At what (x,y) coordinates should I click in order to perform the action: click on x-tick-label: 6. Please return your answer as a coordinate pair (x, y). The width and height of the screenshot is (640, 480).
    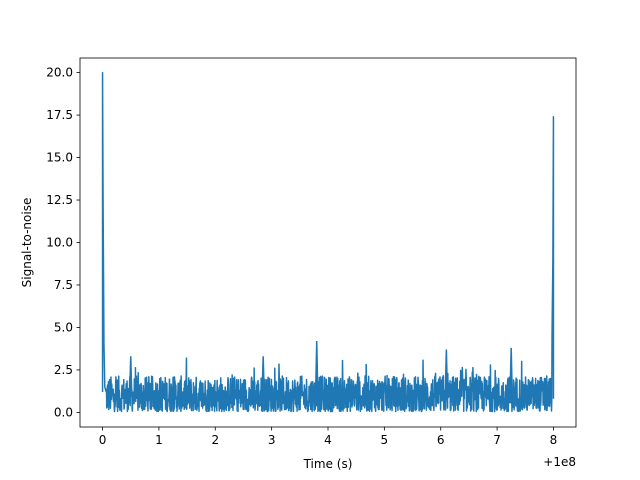
    Looking at the image, I should click on (441, 440).